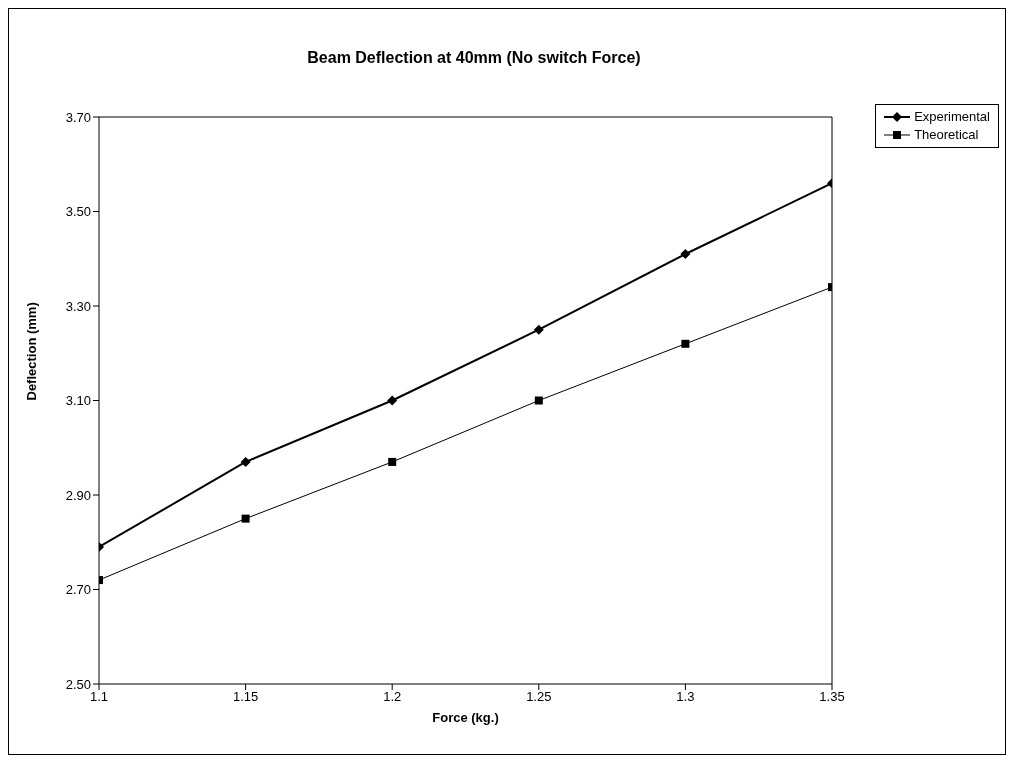  Describe the element at coordinates (31, 351) in the screenshot. I see `y-axis-title: Deflection (mm)` at that location.